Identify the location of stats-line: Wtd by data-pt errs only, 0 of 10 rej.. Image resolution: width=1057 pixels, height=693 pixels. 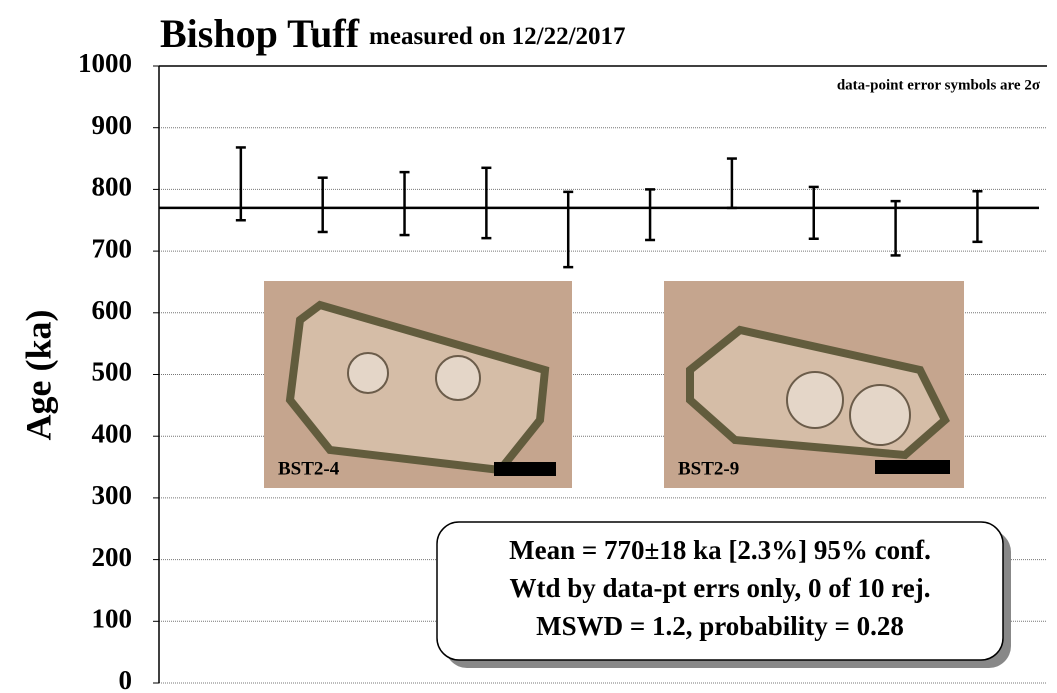
(720, 588).